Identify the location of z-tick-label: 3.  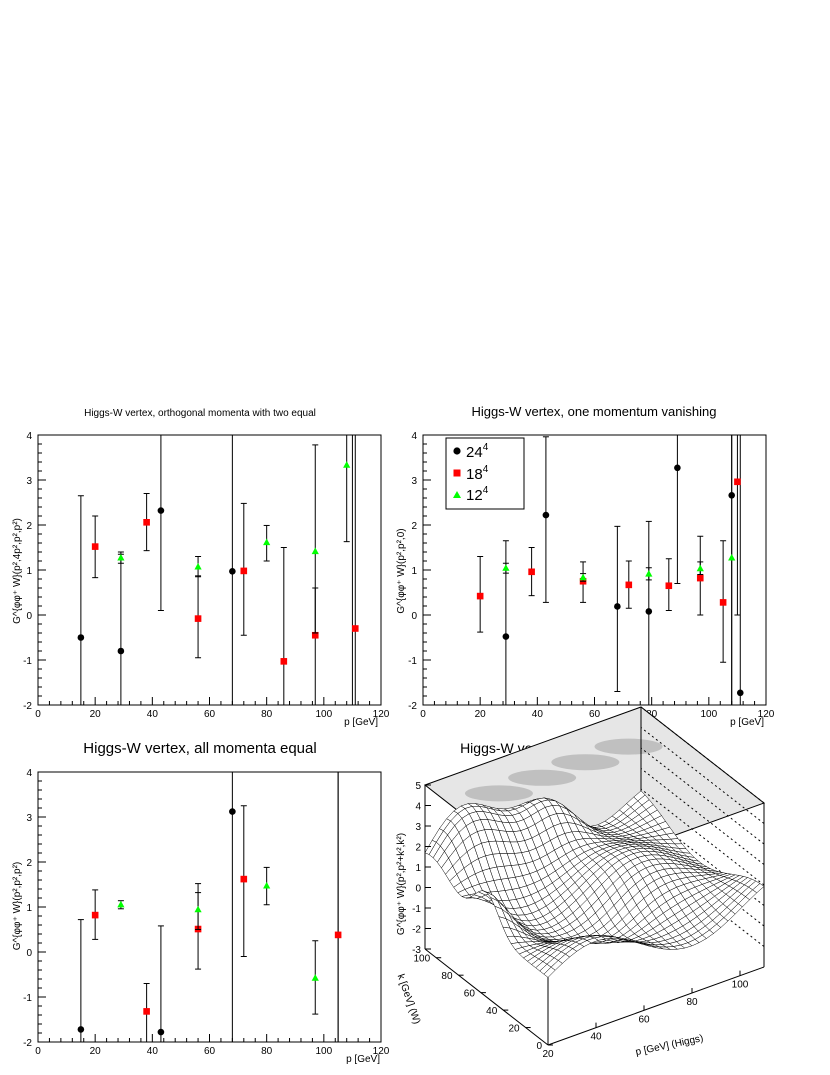
(418, 827).